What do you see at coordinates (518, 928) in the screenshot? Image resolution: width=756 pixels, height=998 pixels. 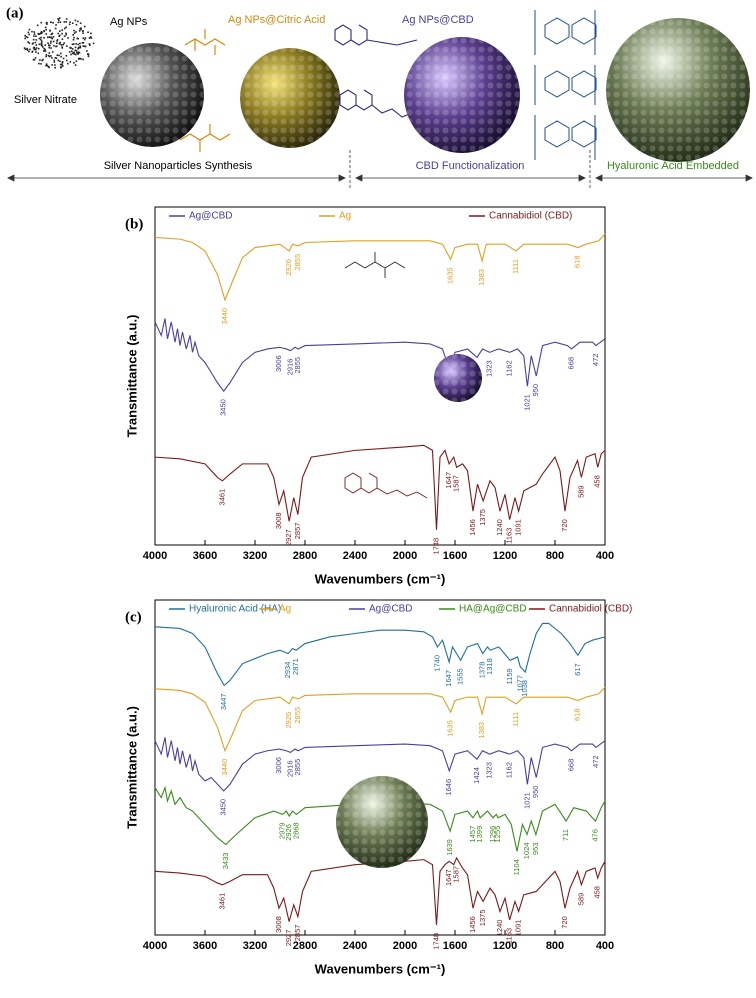 I see `peak-label: 1091` at bounding box center [518, 928].